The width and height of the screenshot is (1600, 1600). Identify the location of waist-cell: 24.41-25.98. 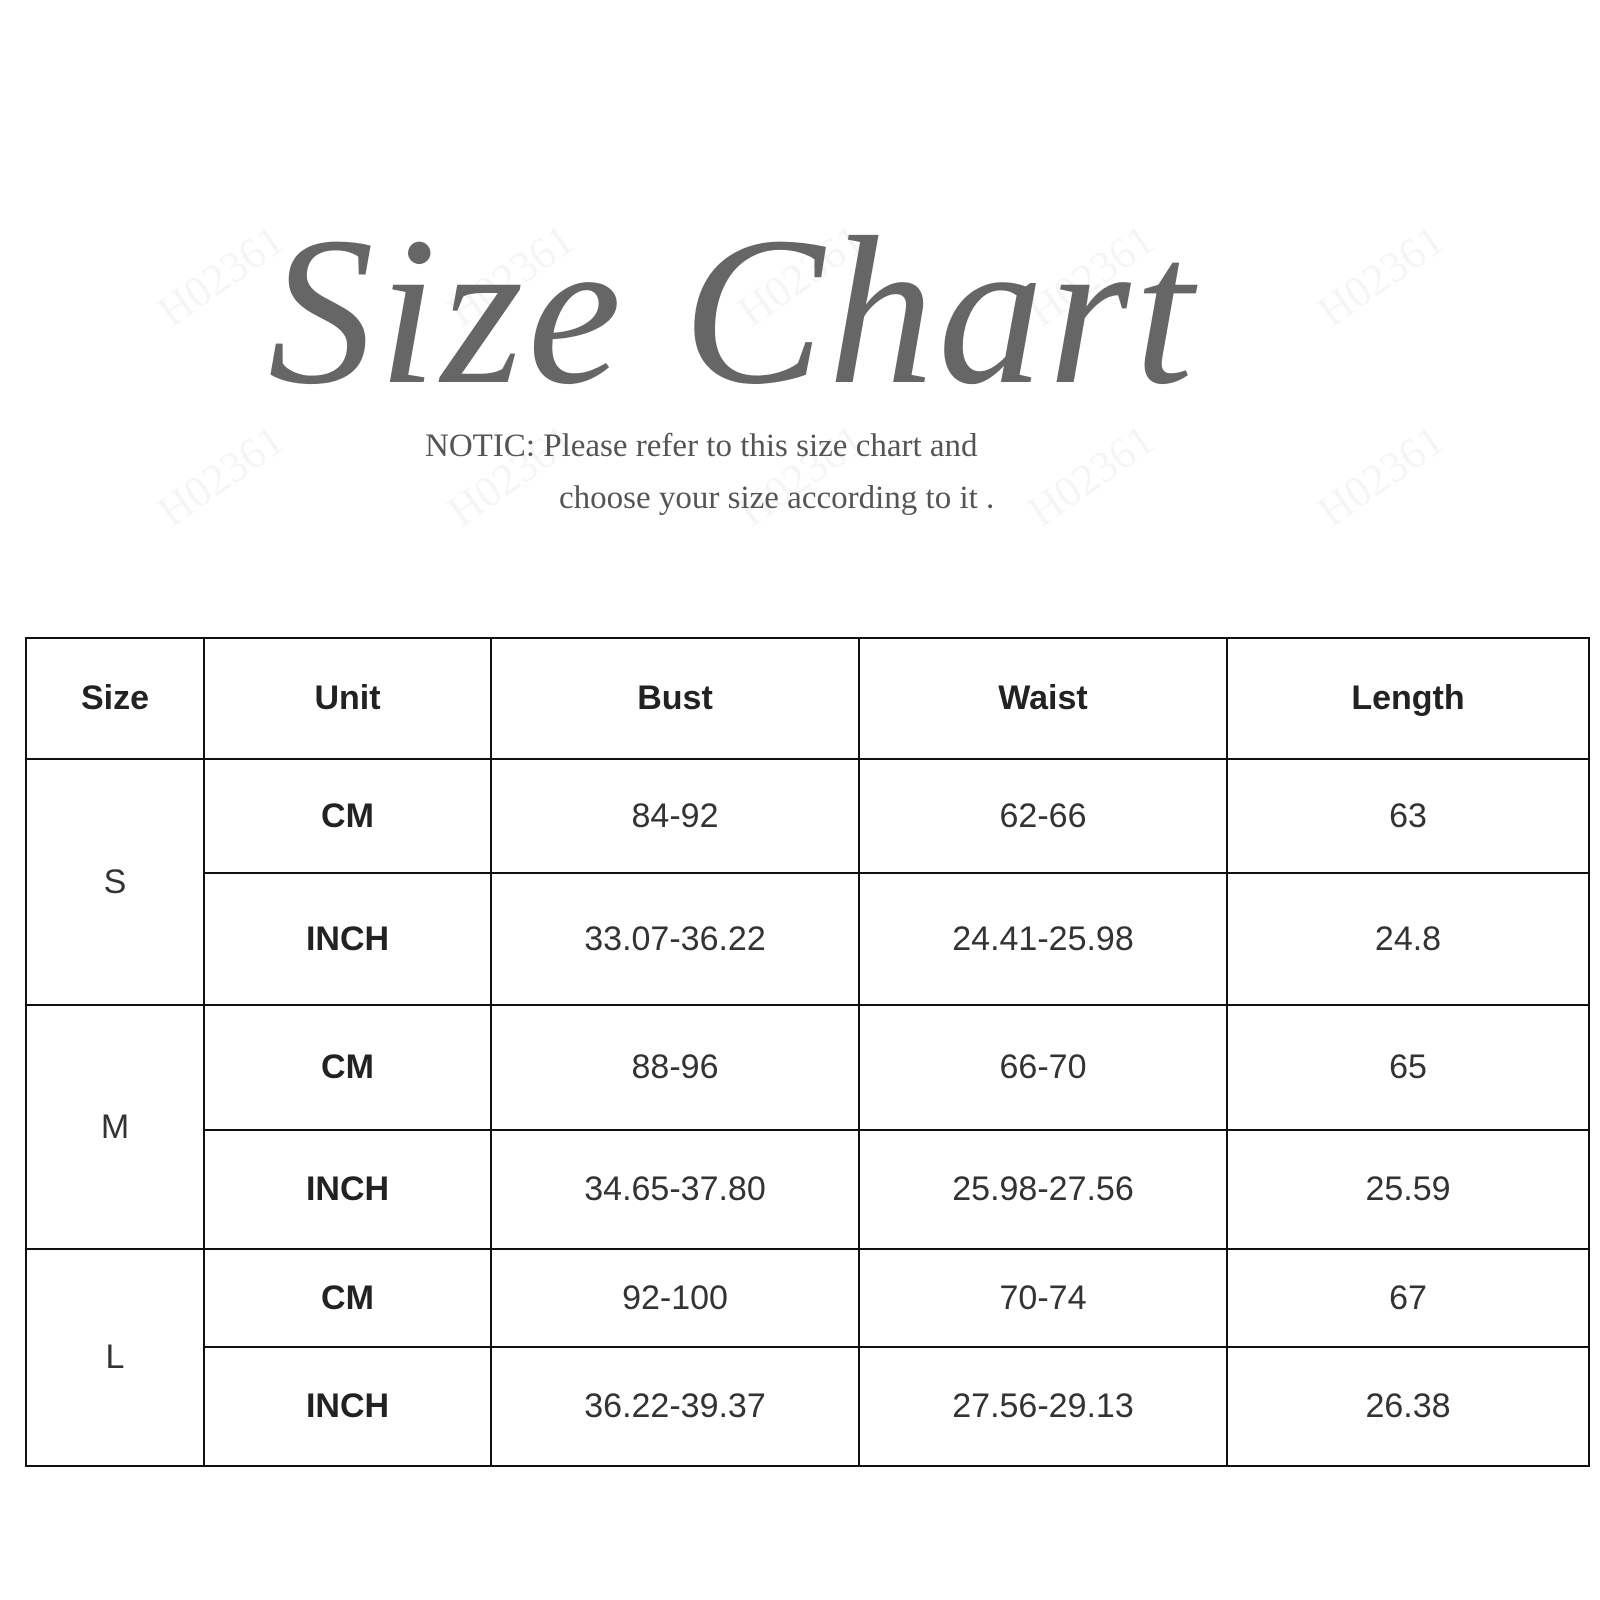
(1043, 939).